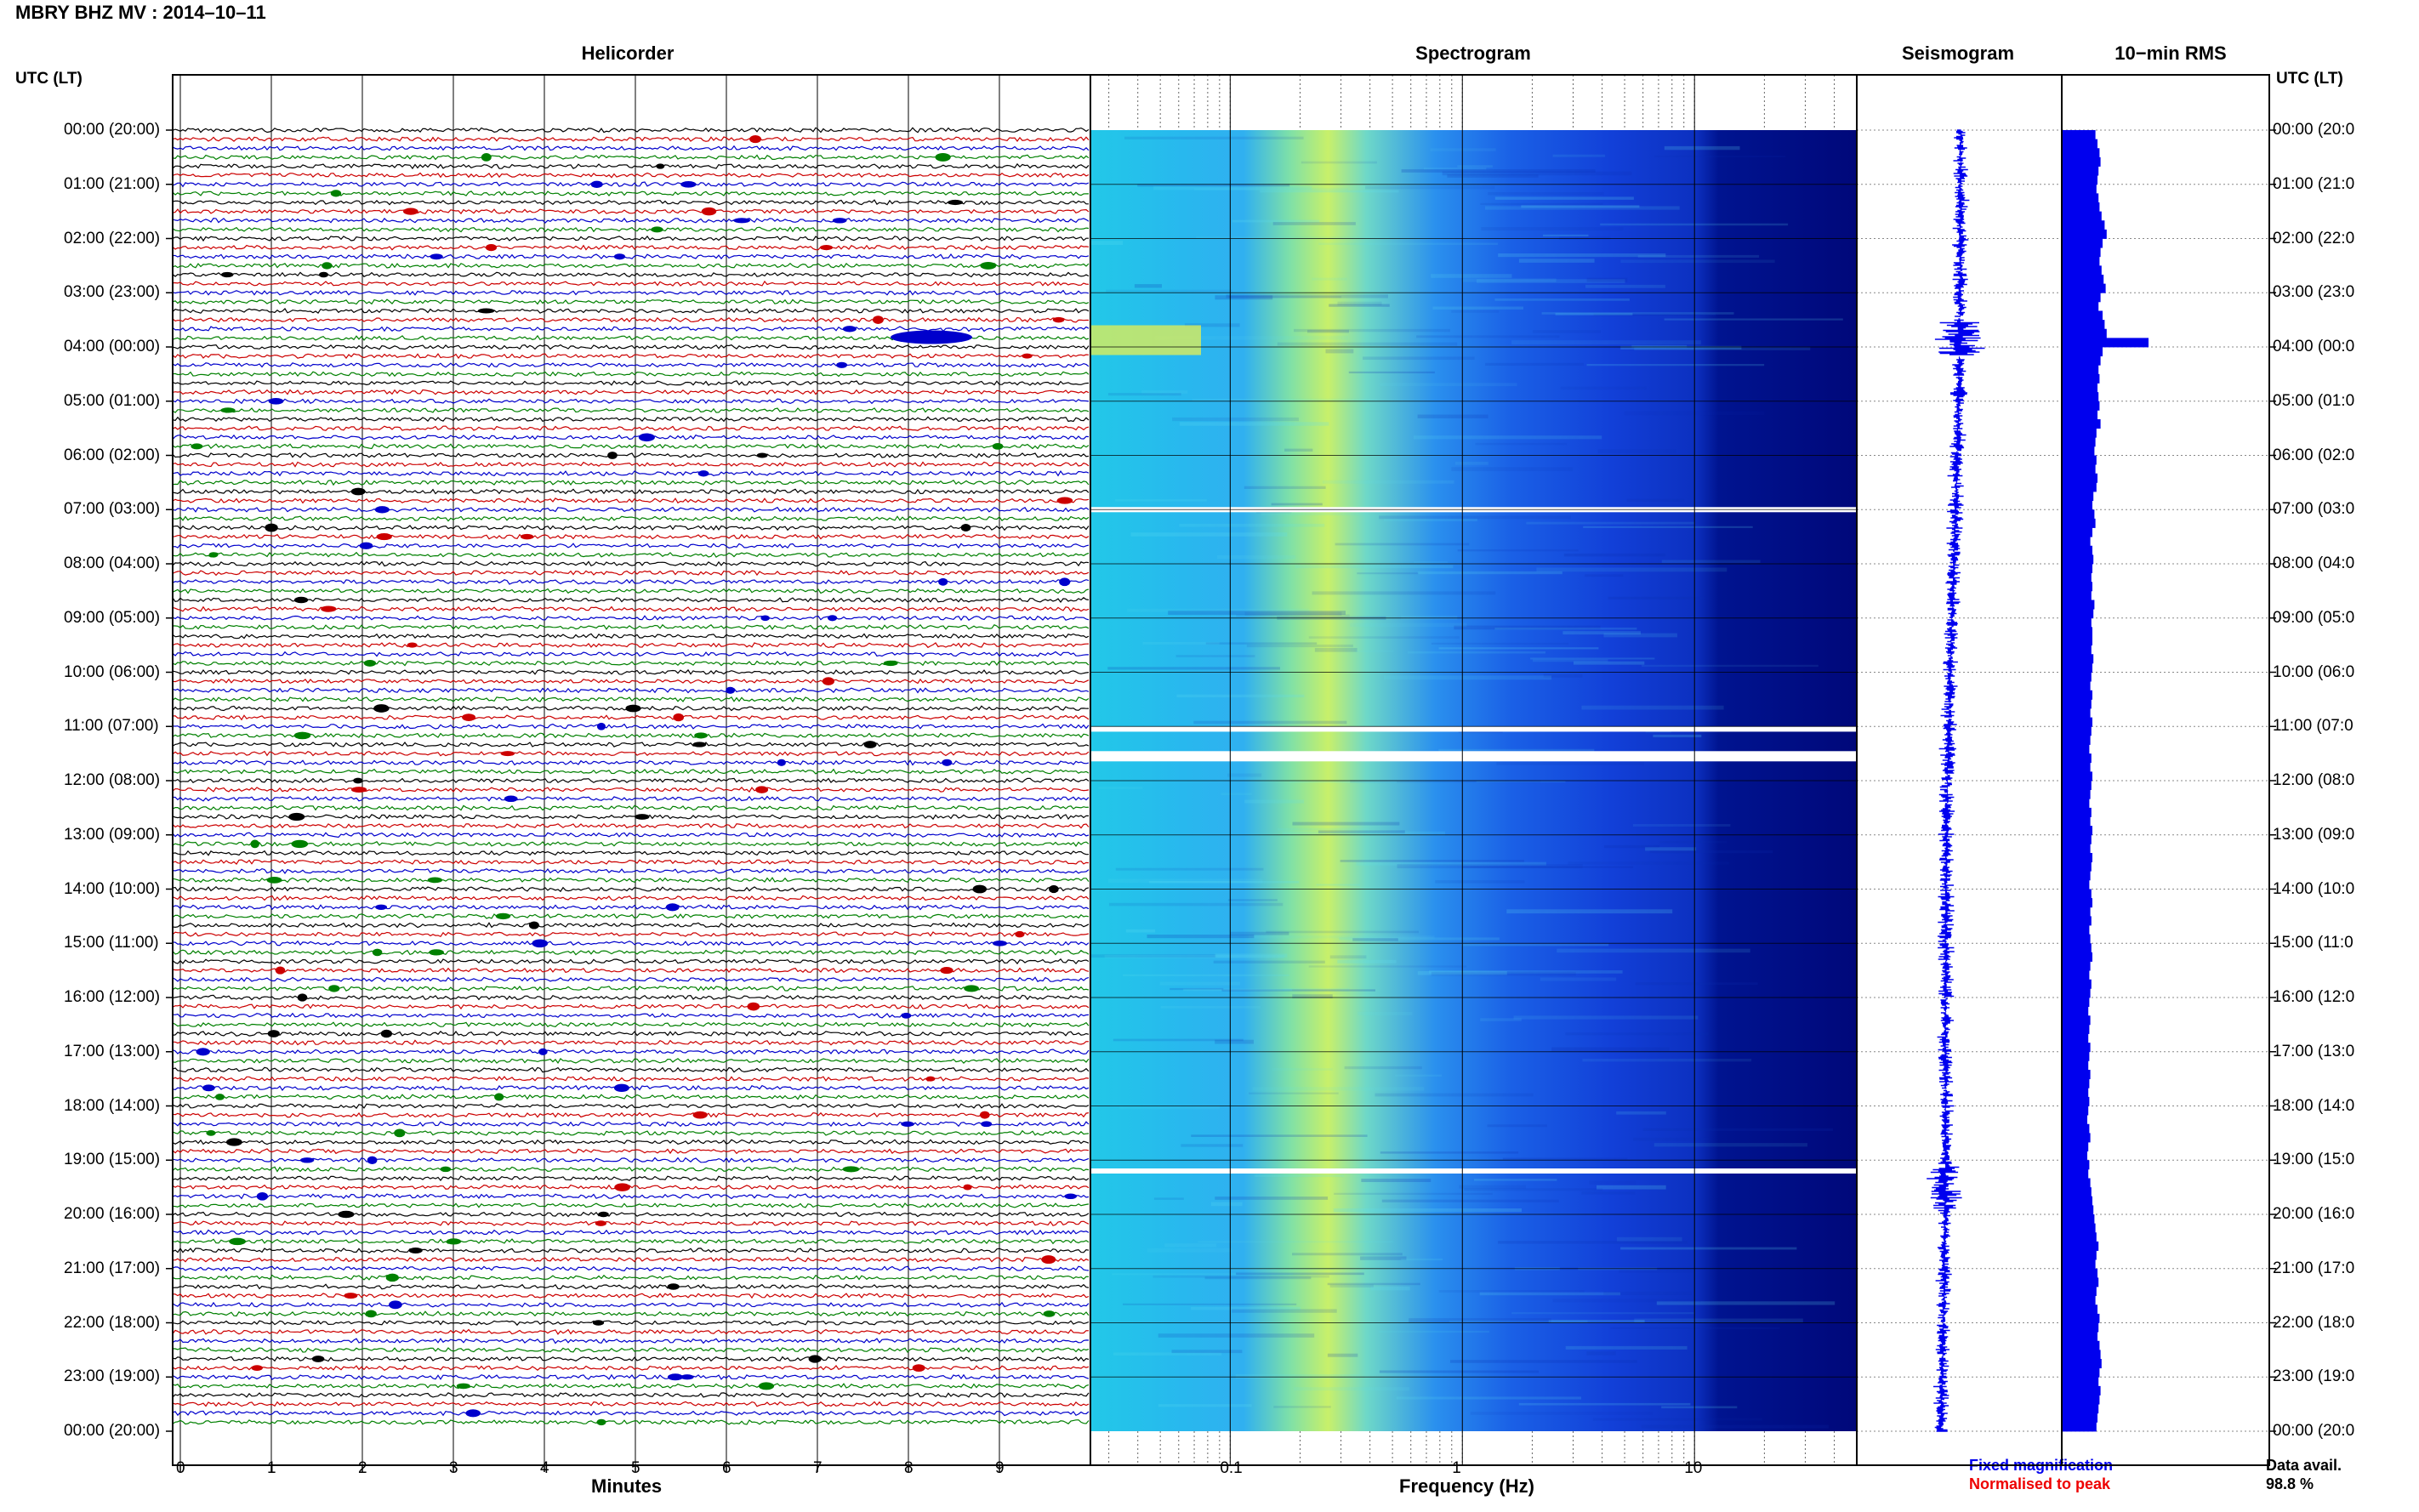 This screenshot has width=2419, height=1512. I want to click on time-label-right: 09:00 (05:0, so click(2314, 617).